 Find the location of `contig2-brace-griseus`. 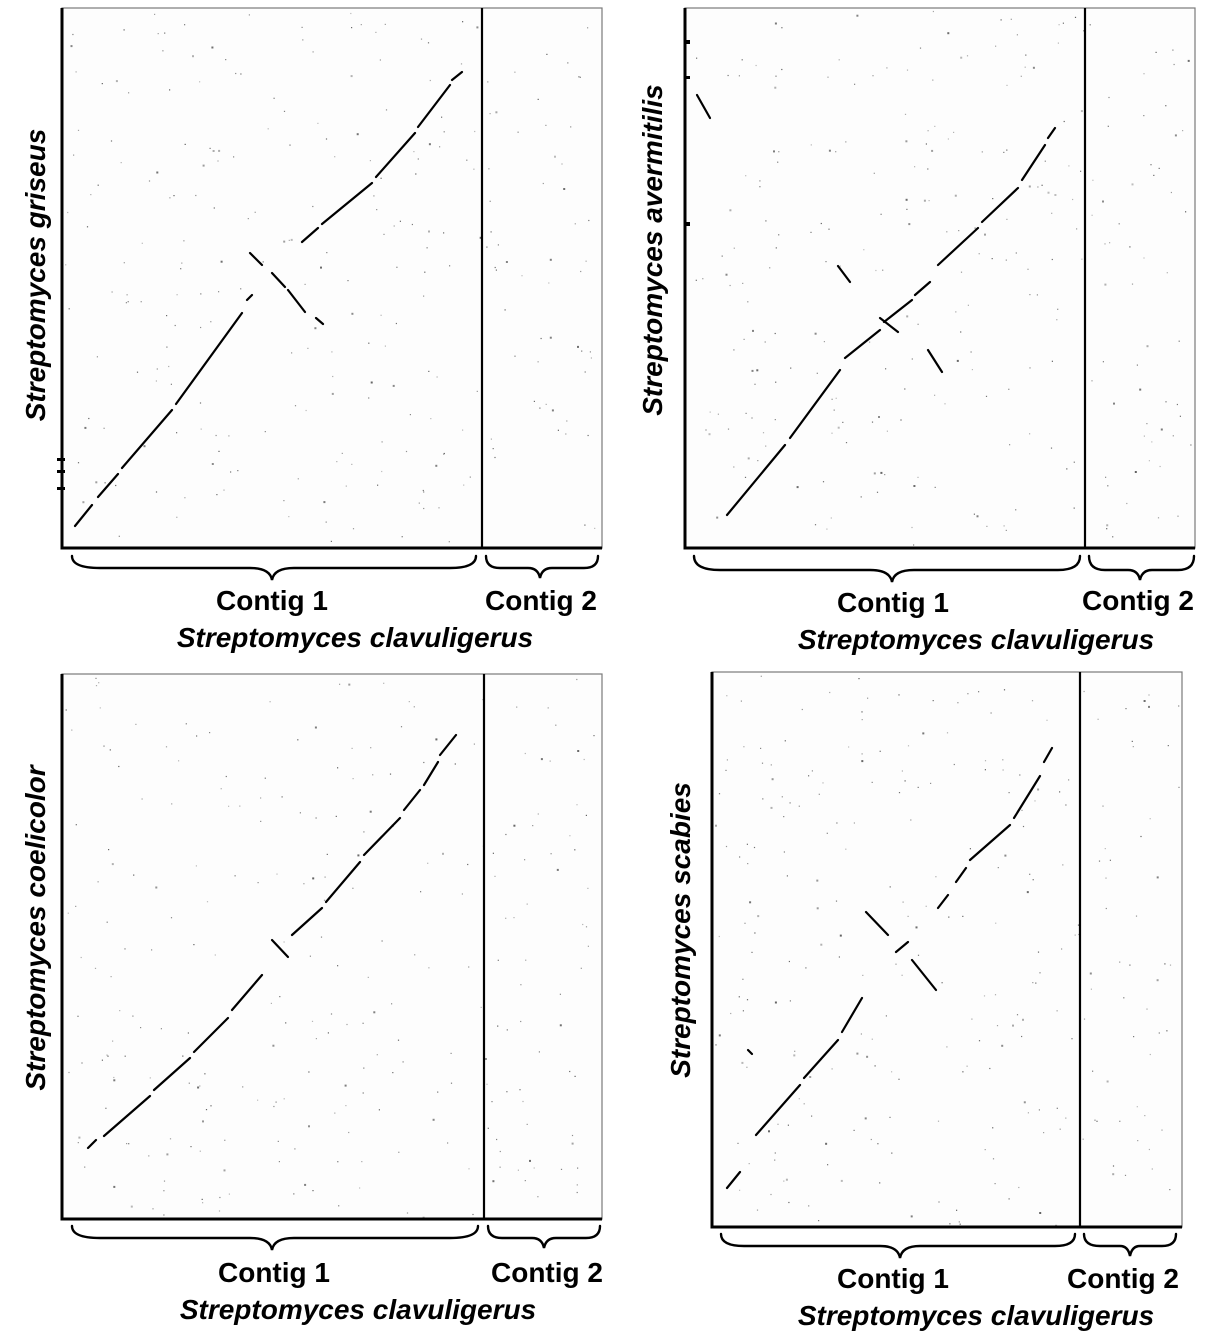

contig2-brace-griseus is located at coordinates (542, 566).